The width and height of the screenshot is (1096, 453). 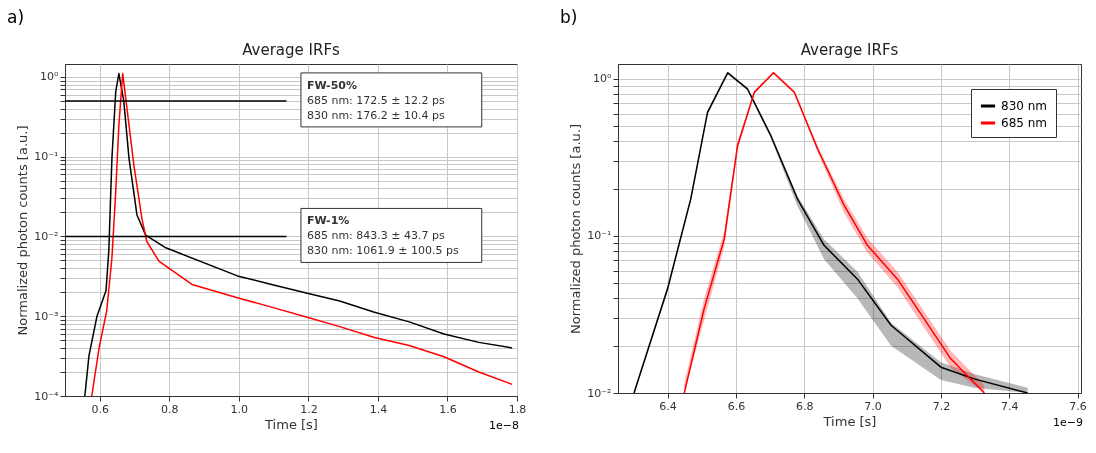 I want to click on x-tick-label: 7.6, so click(x=1078, y=406).